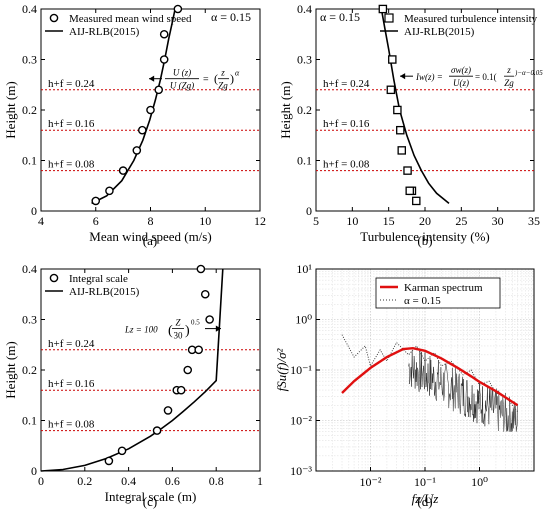 The width and height of the screenshot is (550, 516). Describe the element at coordinates (128, 481) in the screenshot. I see `x-tick-label: 0.4` at that location.